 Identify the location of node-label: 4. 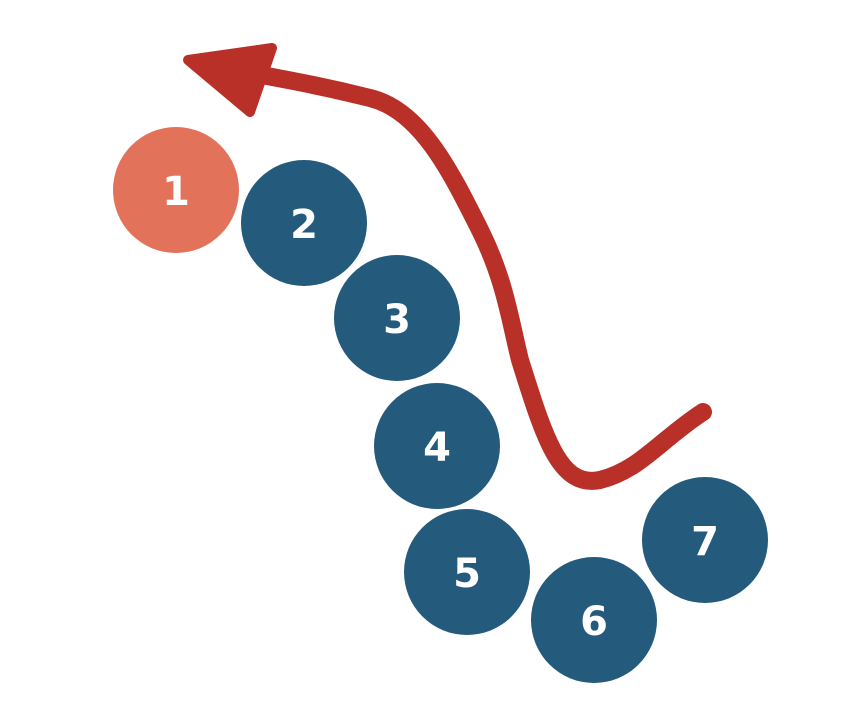
(437, 448).